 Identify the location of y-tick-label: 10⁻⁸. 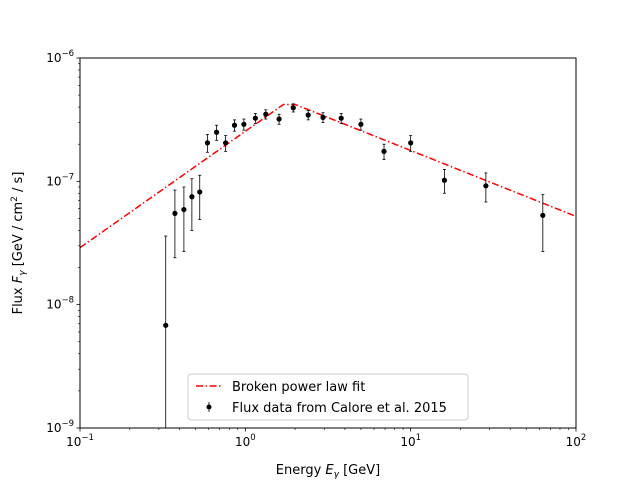
(60, 304).